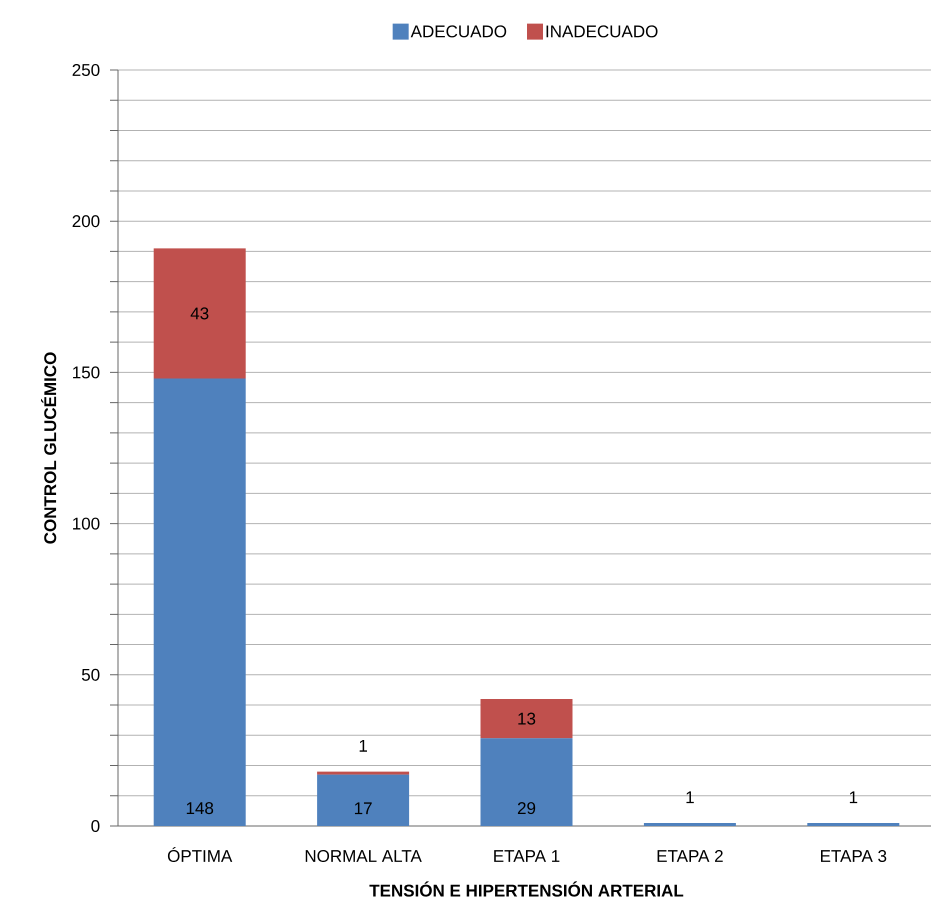  What do you see at coordinates (527, 808) in the screenshot?
I see `data-label: 29` at bounding box center [527, 808].